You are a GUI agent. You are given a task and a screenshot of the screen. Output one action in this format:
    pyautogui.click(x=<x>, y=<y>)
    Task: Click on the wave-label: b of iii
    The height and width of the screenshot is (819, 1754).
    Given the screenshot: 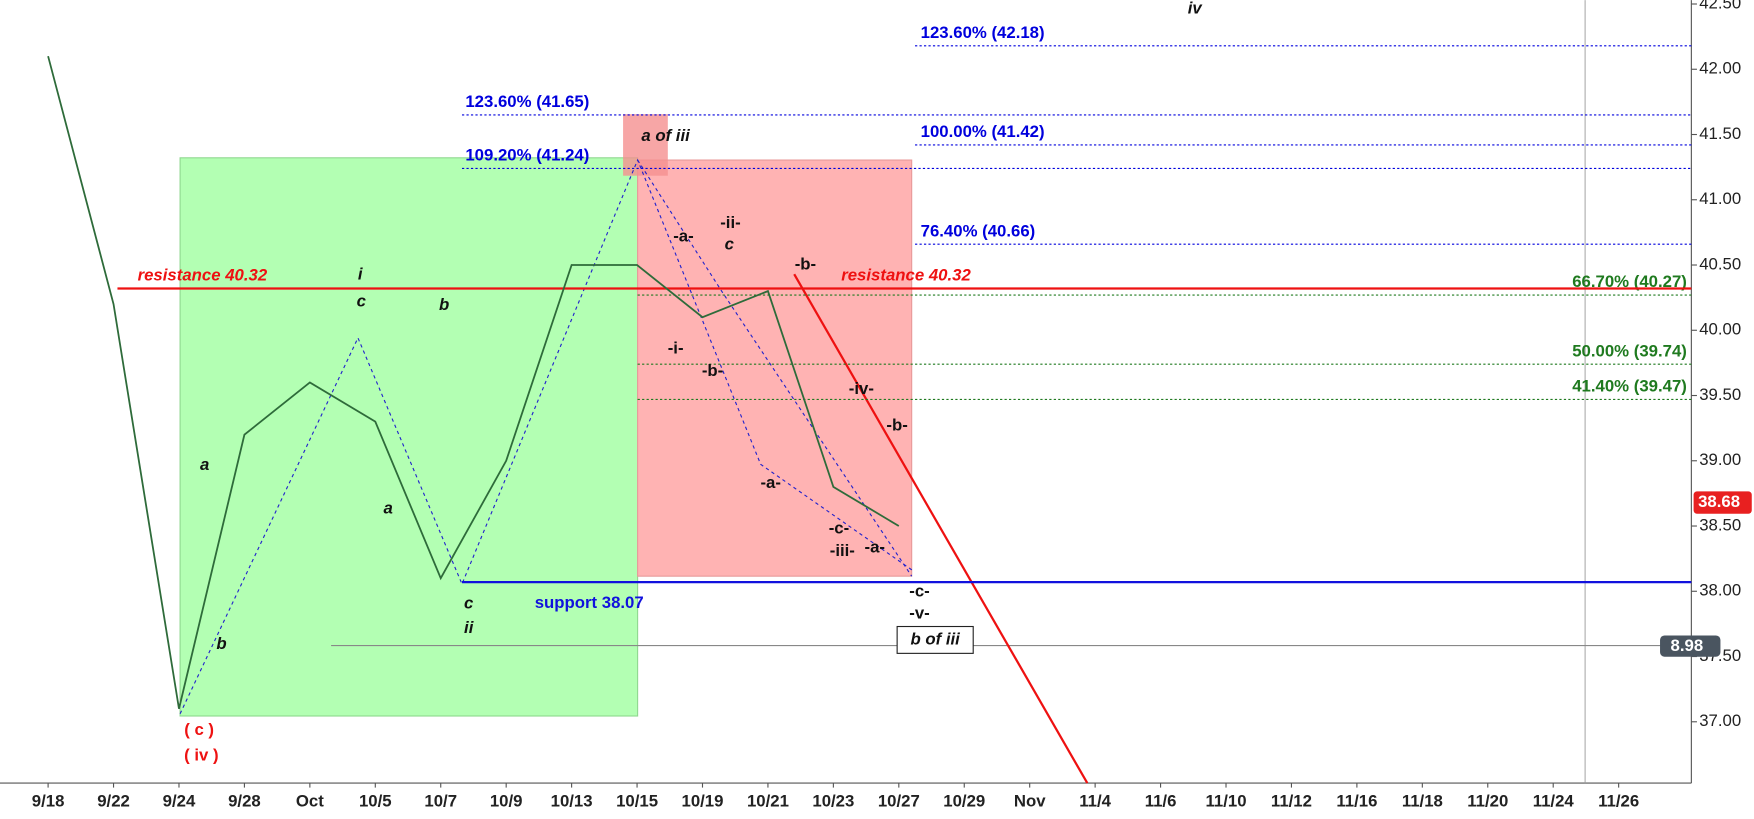 What is the action you would take?
    pyautogui.click(x=935, y=638)
    